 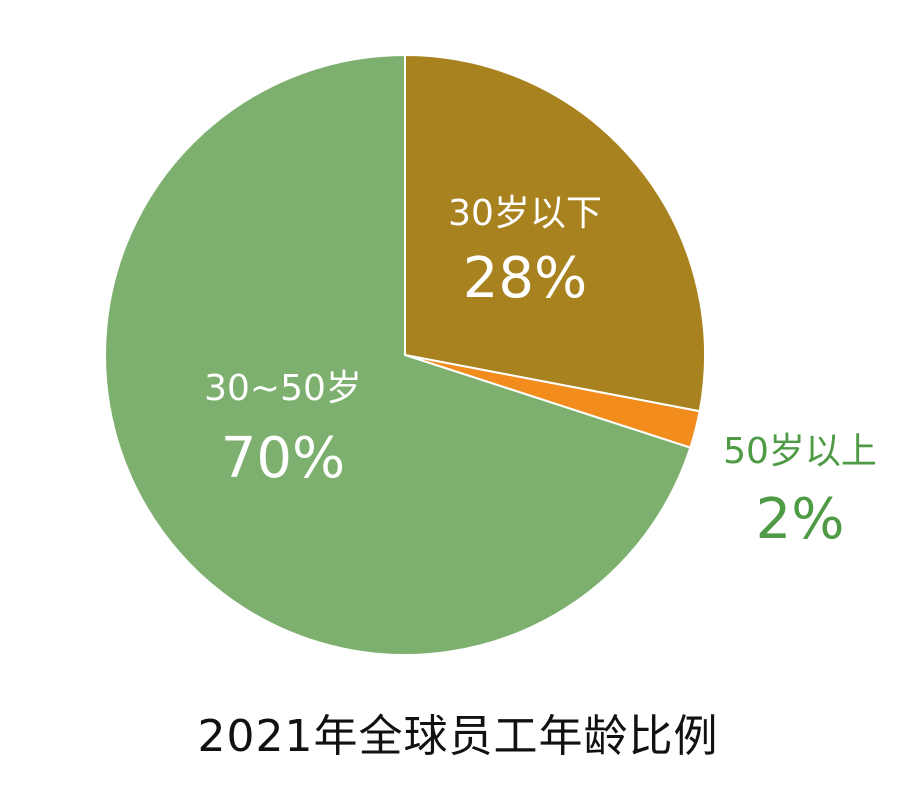 I want to click on chart-title: 2021年全球员工年龄比例, so click(x=458, y=736).